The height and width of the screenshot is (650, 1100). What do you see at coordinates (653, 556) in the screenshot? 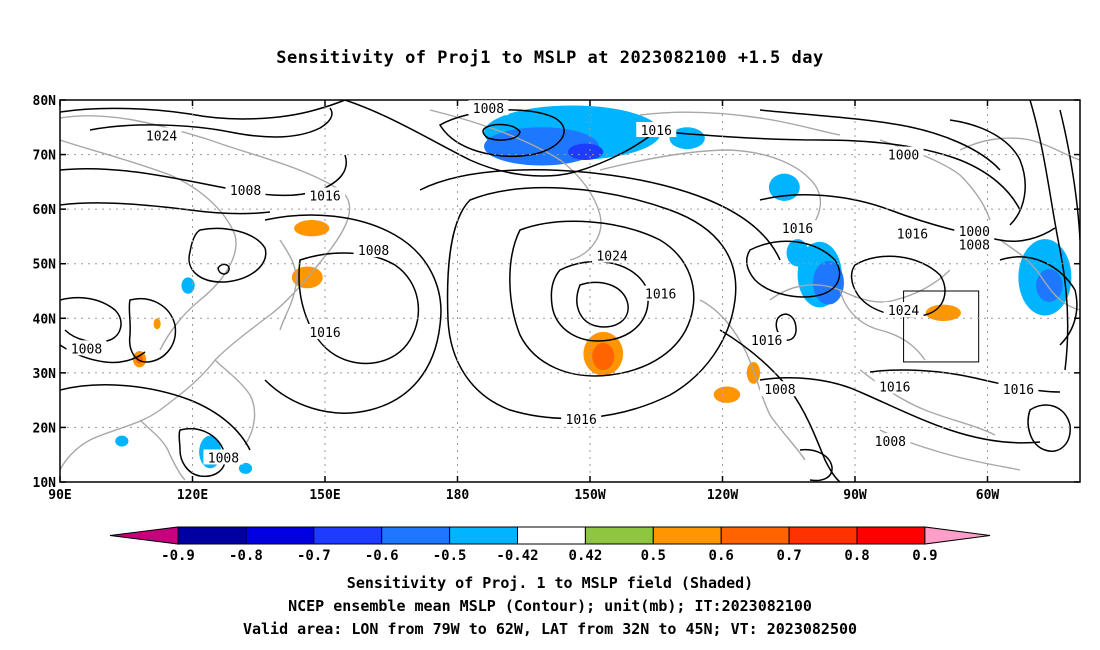
I see `colorbar-label-7: 0.5` at bounding box center [653, 556].